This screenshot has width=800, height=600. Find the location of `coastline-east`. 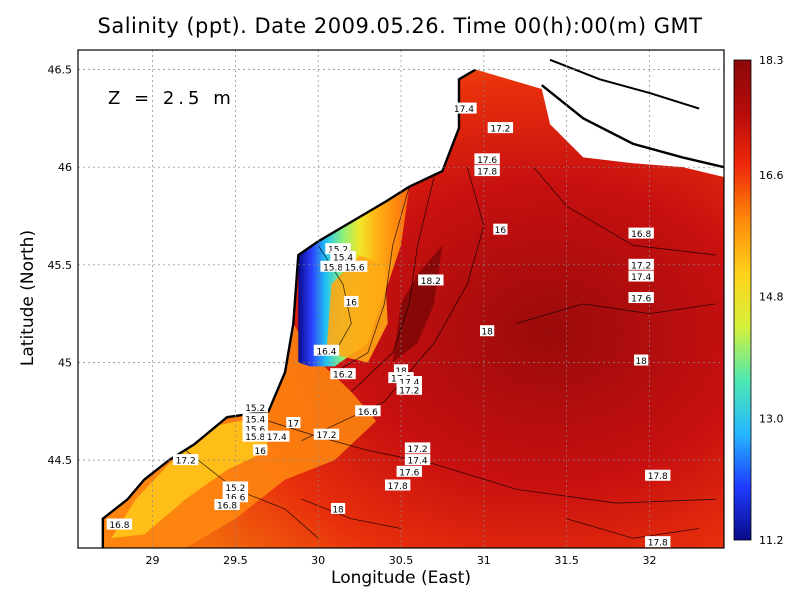

coastline-east is located at coordinates (633, 126).